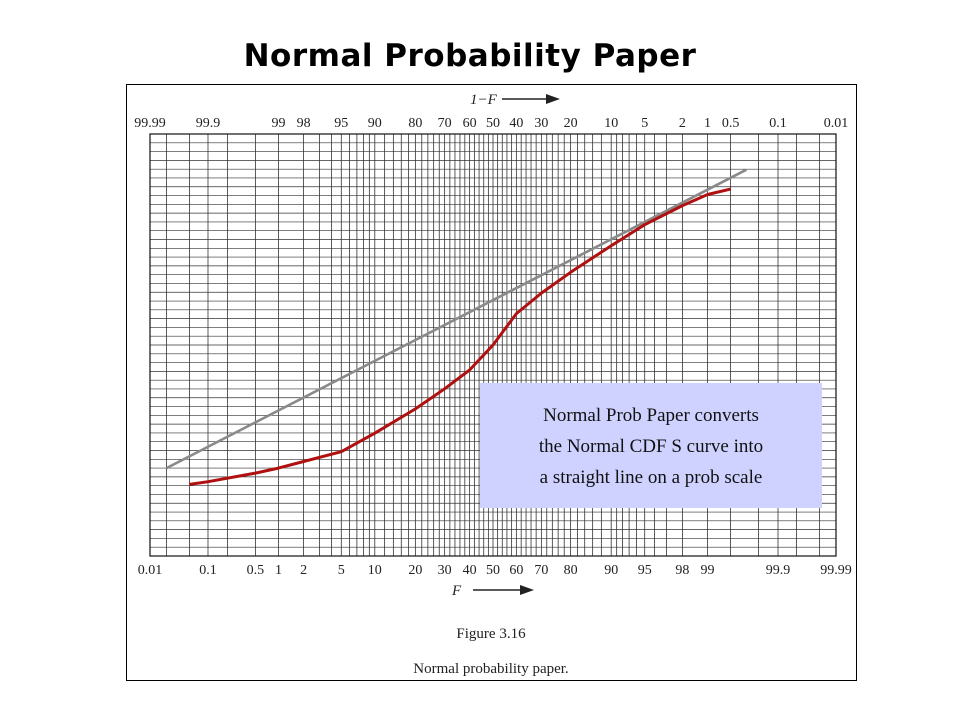  Describe the element at coordinates (651, 415) in the screenshot. I see `note-line: Normal Prob Paper converts` at that location.